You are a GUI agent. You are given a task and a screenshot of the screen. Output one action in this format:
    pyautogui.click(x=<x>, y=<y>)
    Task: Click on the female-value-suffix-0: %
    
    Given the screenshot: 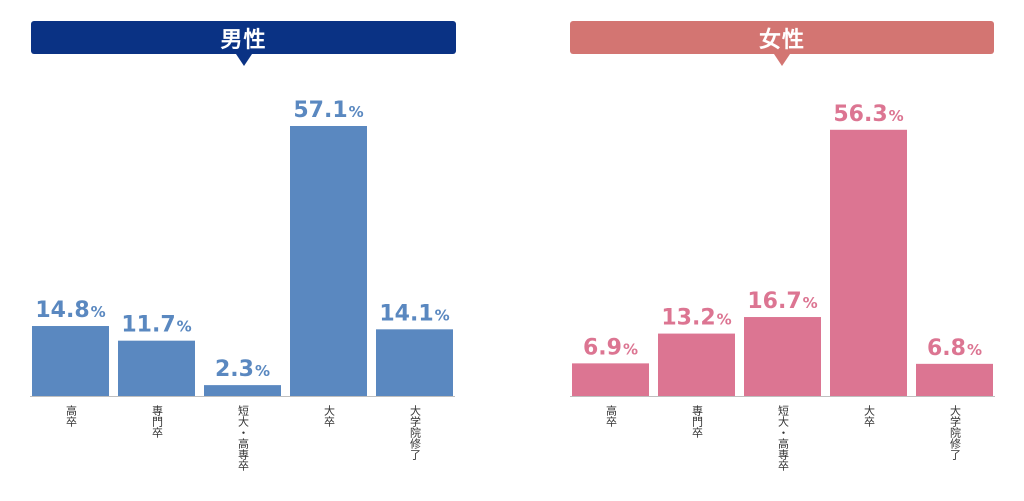 What is the action you would take?
    pyautogui.click(x=630, y=349)
    